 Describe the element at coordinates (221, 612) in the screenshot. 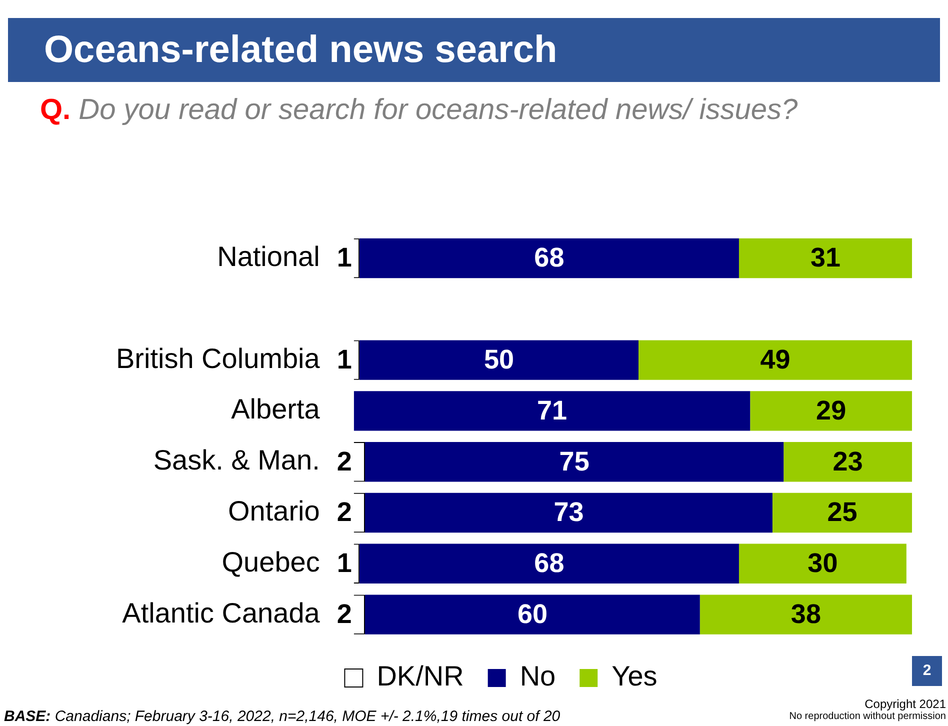

I see `y-tick-label: Atlantic Canada` at that location.